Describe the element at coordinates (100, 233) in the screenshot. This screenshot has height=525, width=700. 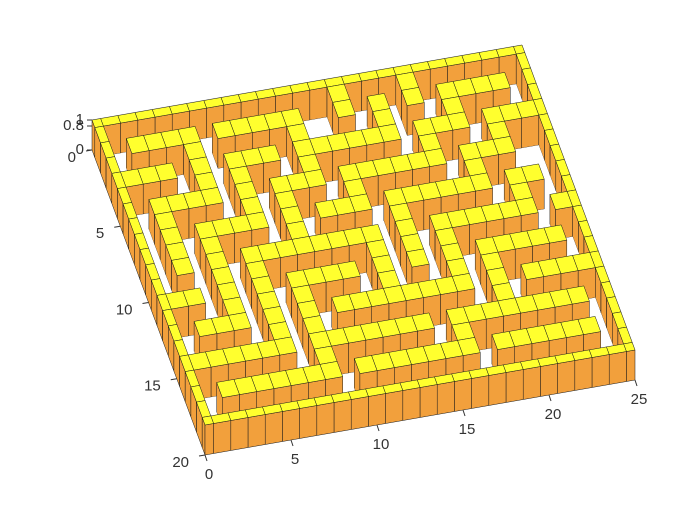
I see `y-tick-label: 5` at that location.